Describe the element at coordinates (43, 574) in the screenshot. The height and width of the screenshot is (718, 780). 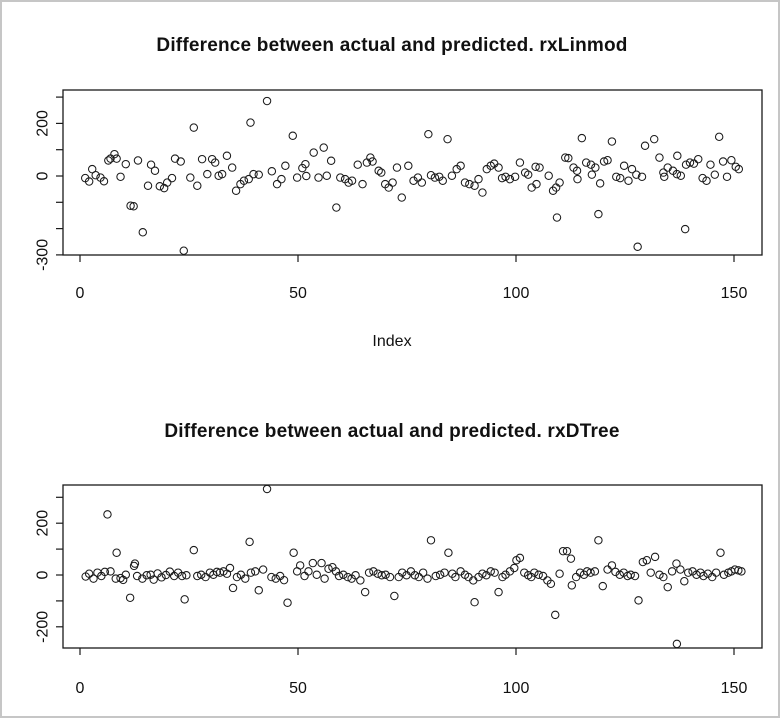
I see `y-tick-label: 0` at that location.